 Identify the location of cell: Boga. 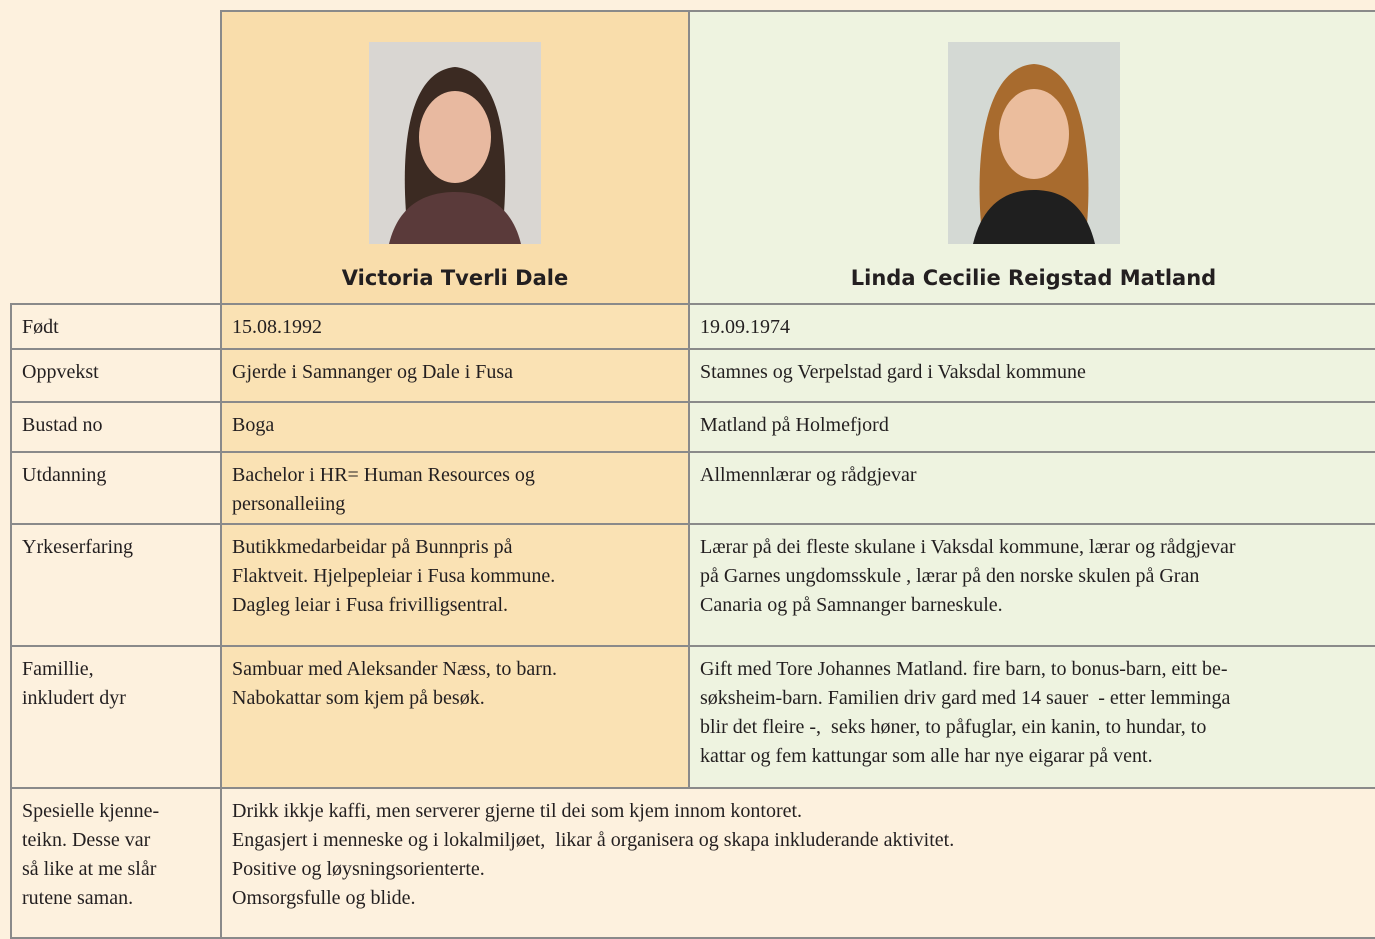
(455, 427).